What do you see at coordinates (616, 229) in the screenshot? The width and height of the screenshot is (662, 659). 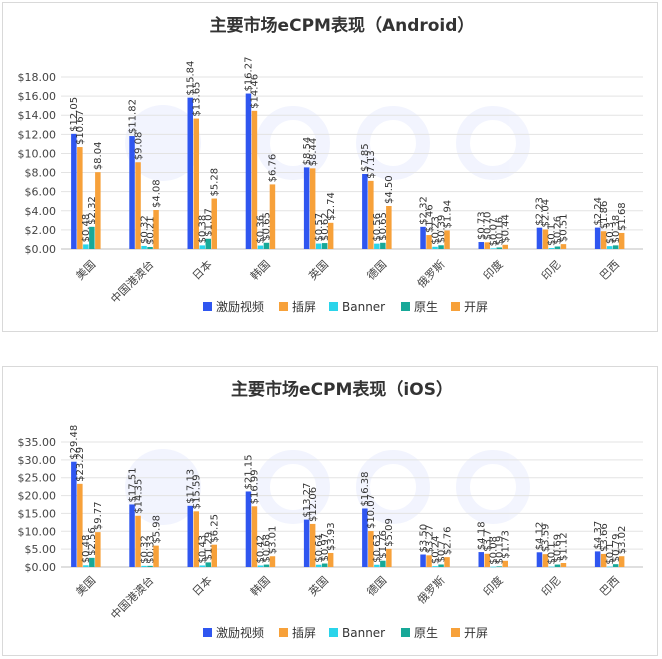 I see `data-label: $0.38` at bounding box center [616, 229].